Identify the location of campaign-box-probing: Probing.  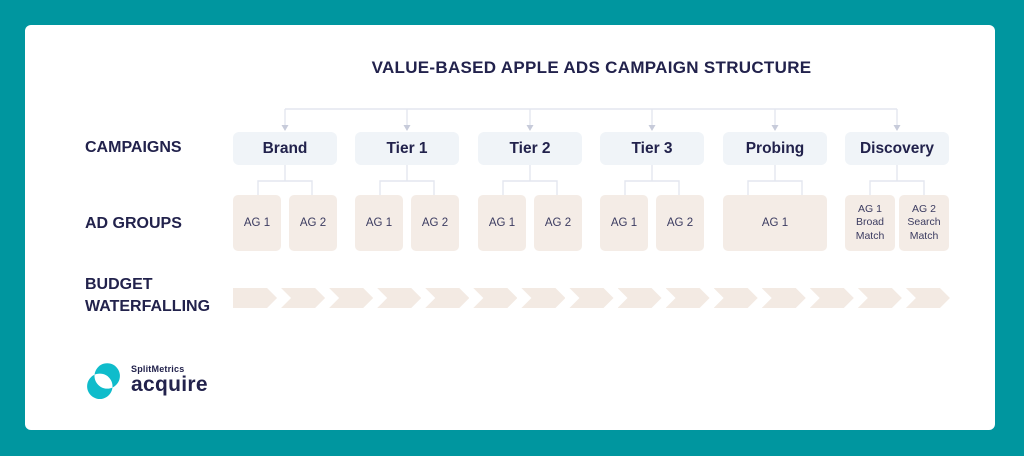
(775, 148).